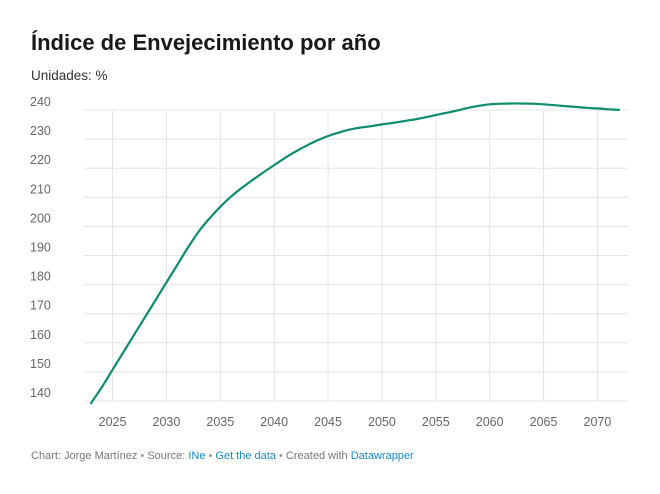 This screenshot has height=494, width=660. I want to click on y-tick-label: 200, so click(40, 218).